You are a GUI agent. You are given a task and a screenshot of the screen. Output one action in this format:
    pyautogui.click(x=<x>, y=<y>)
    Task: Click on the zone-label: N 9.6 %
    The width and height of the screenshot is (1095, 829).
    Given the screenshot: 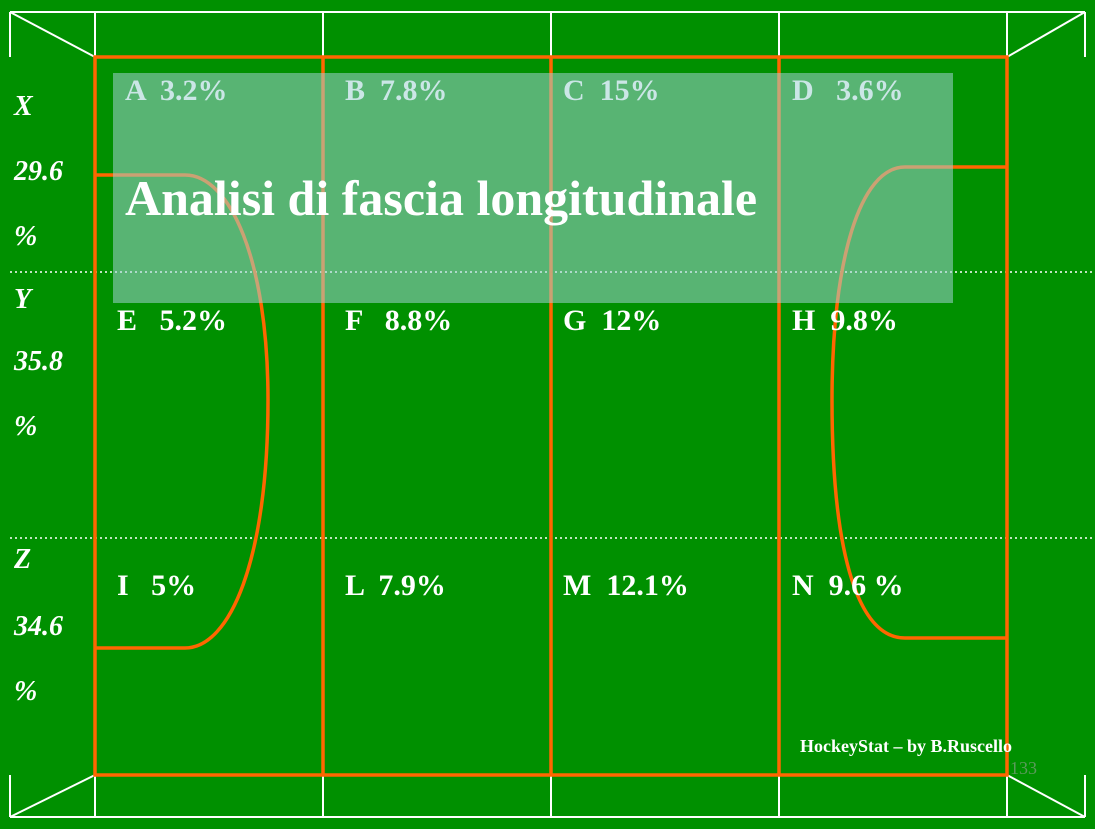 What is the action you would take?
    pyautogui.click(x=848, y=585)
    